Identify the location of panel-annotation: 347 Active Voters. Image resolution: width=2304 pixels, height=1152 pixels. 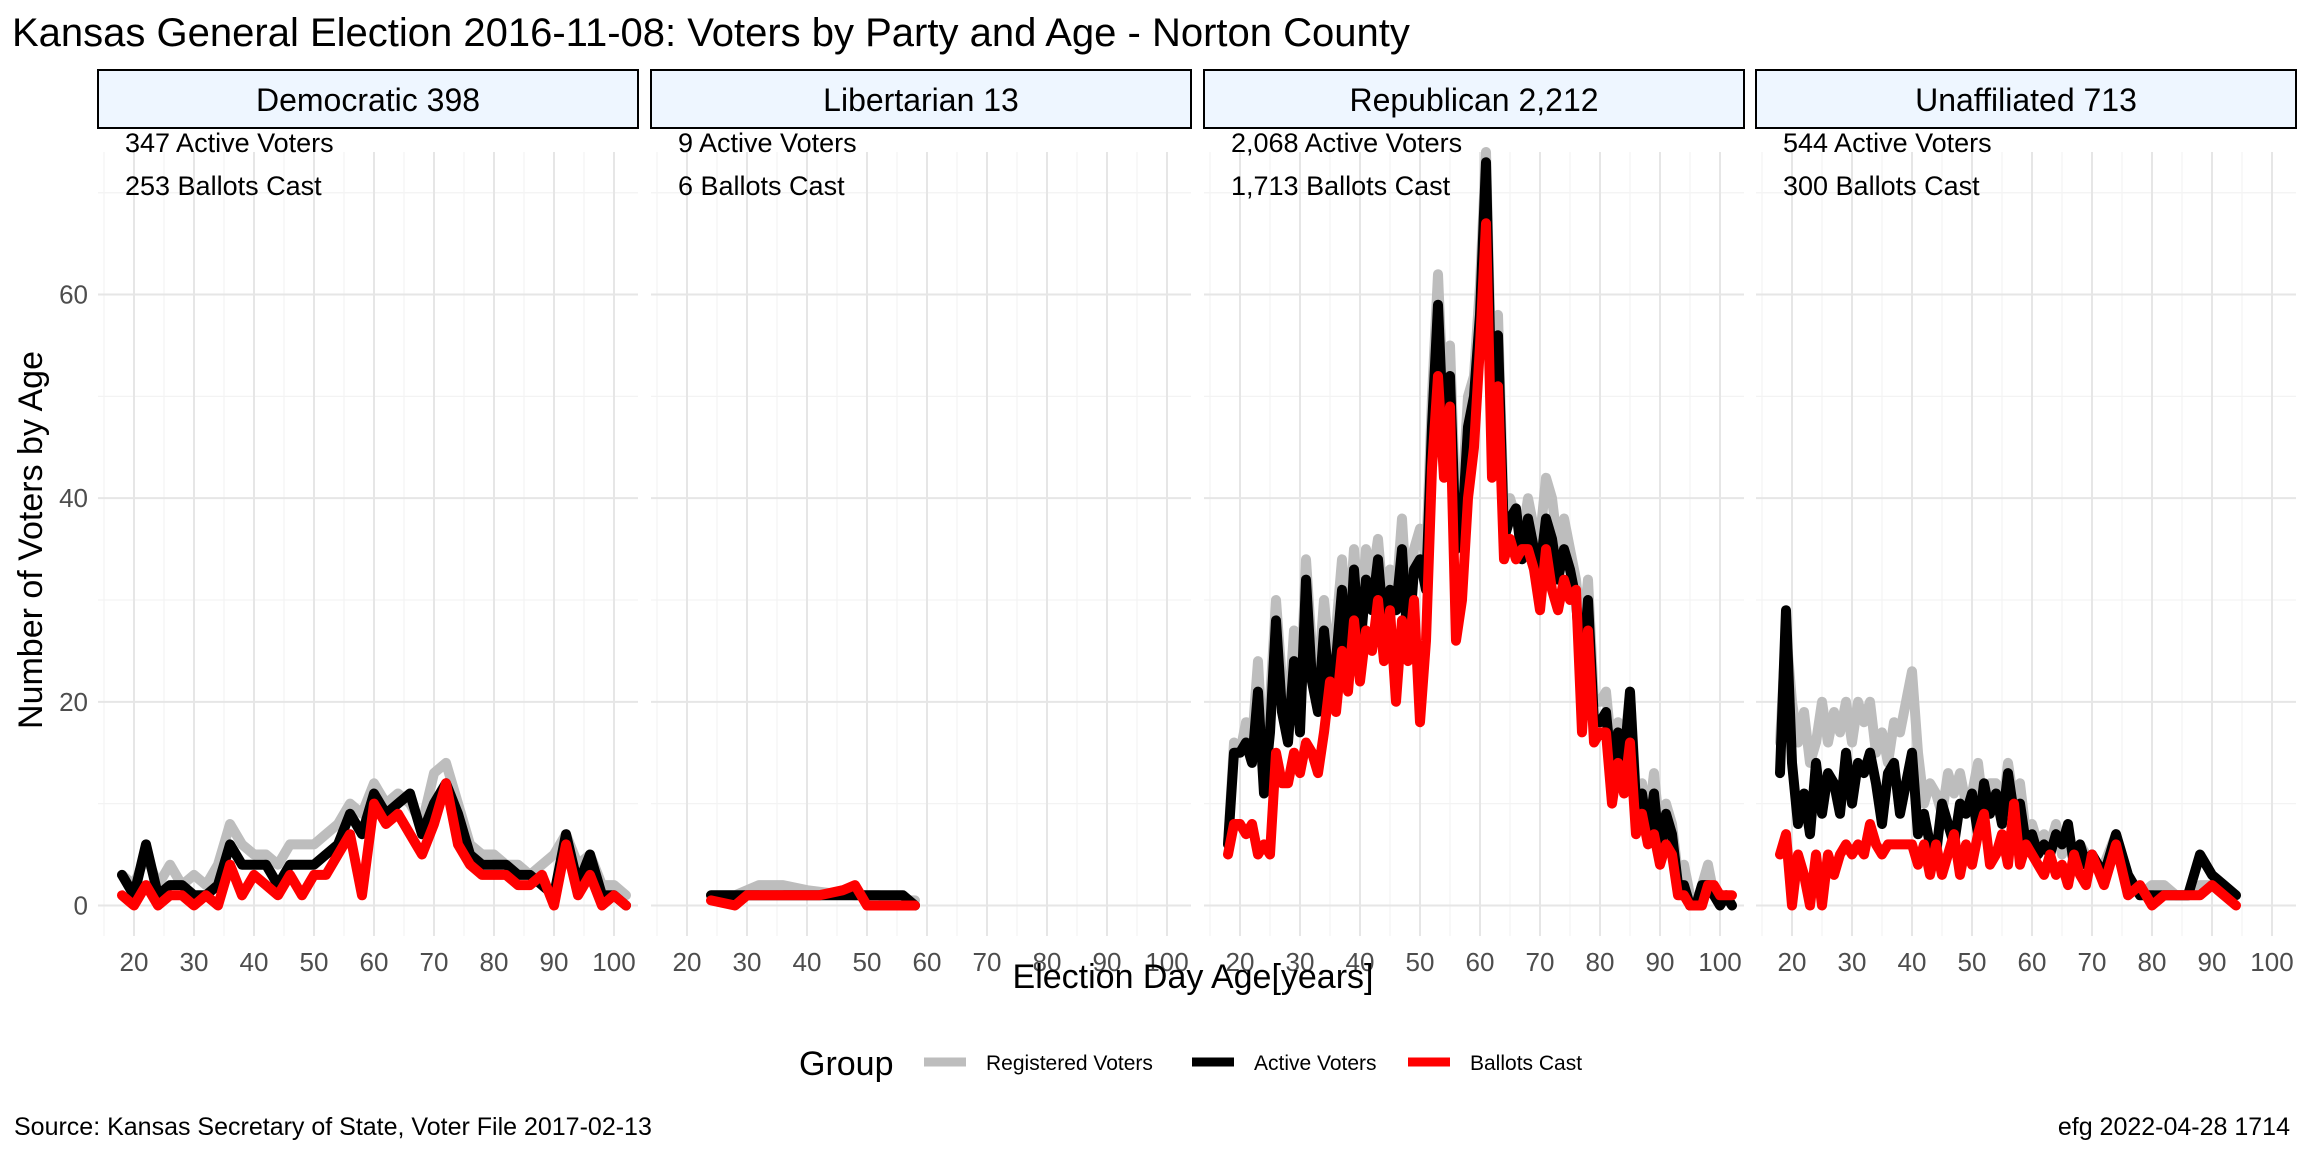
(229, 143).